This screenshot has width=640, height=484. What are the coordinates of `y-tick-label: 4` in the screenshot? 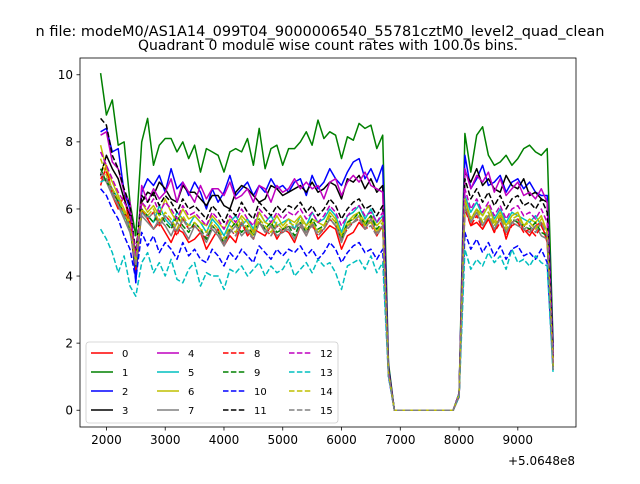 It's located at (69, 276).